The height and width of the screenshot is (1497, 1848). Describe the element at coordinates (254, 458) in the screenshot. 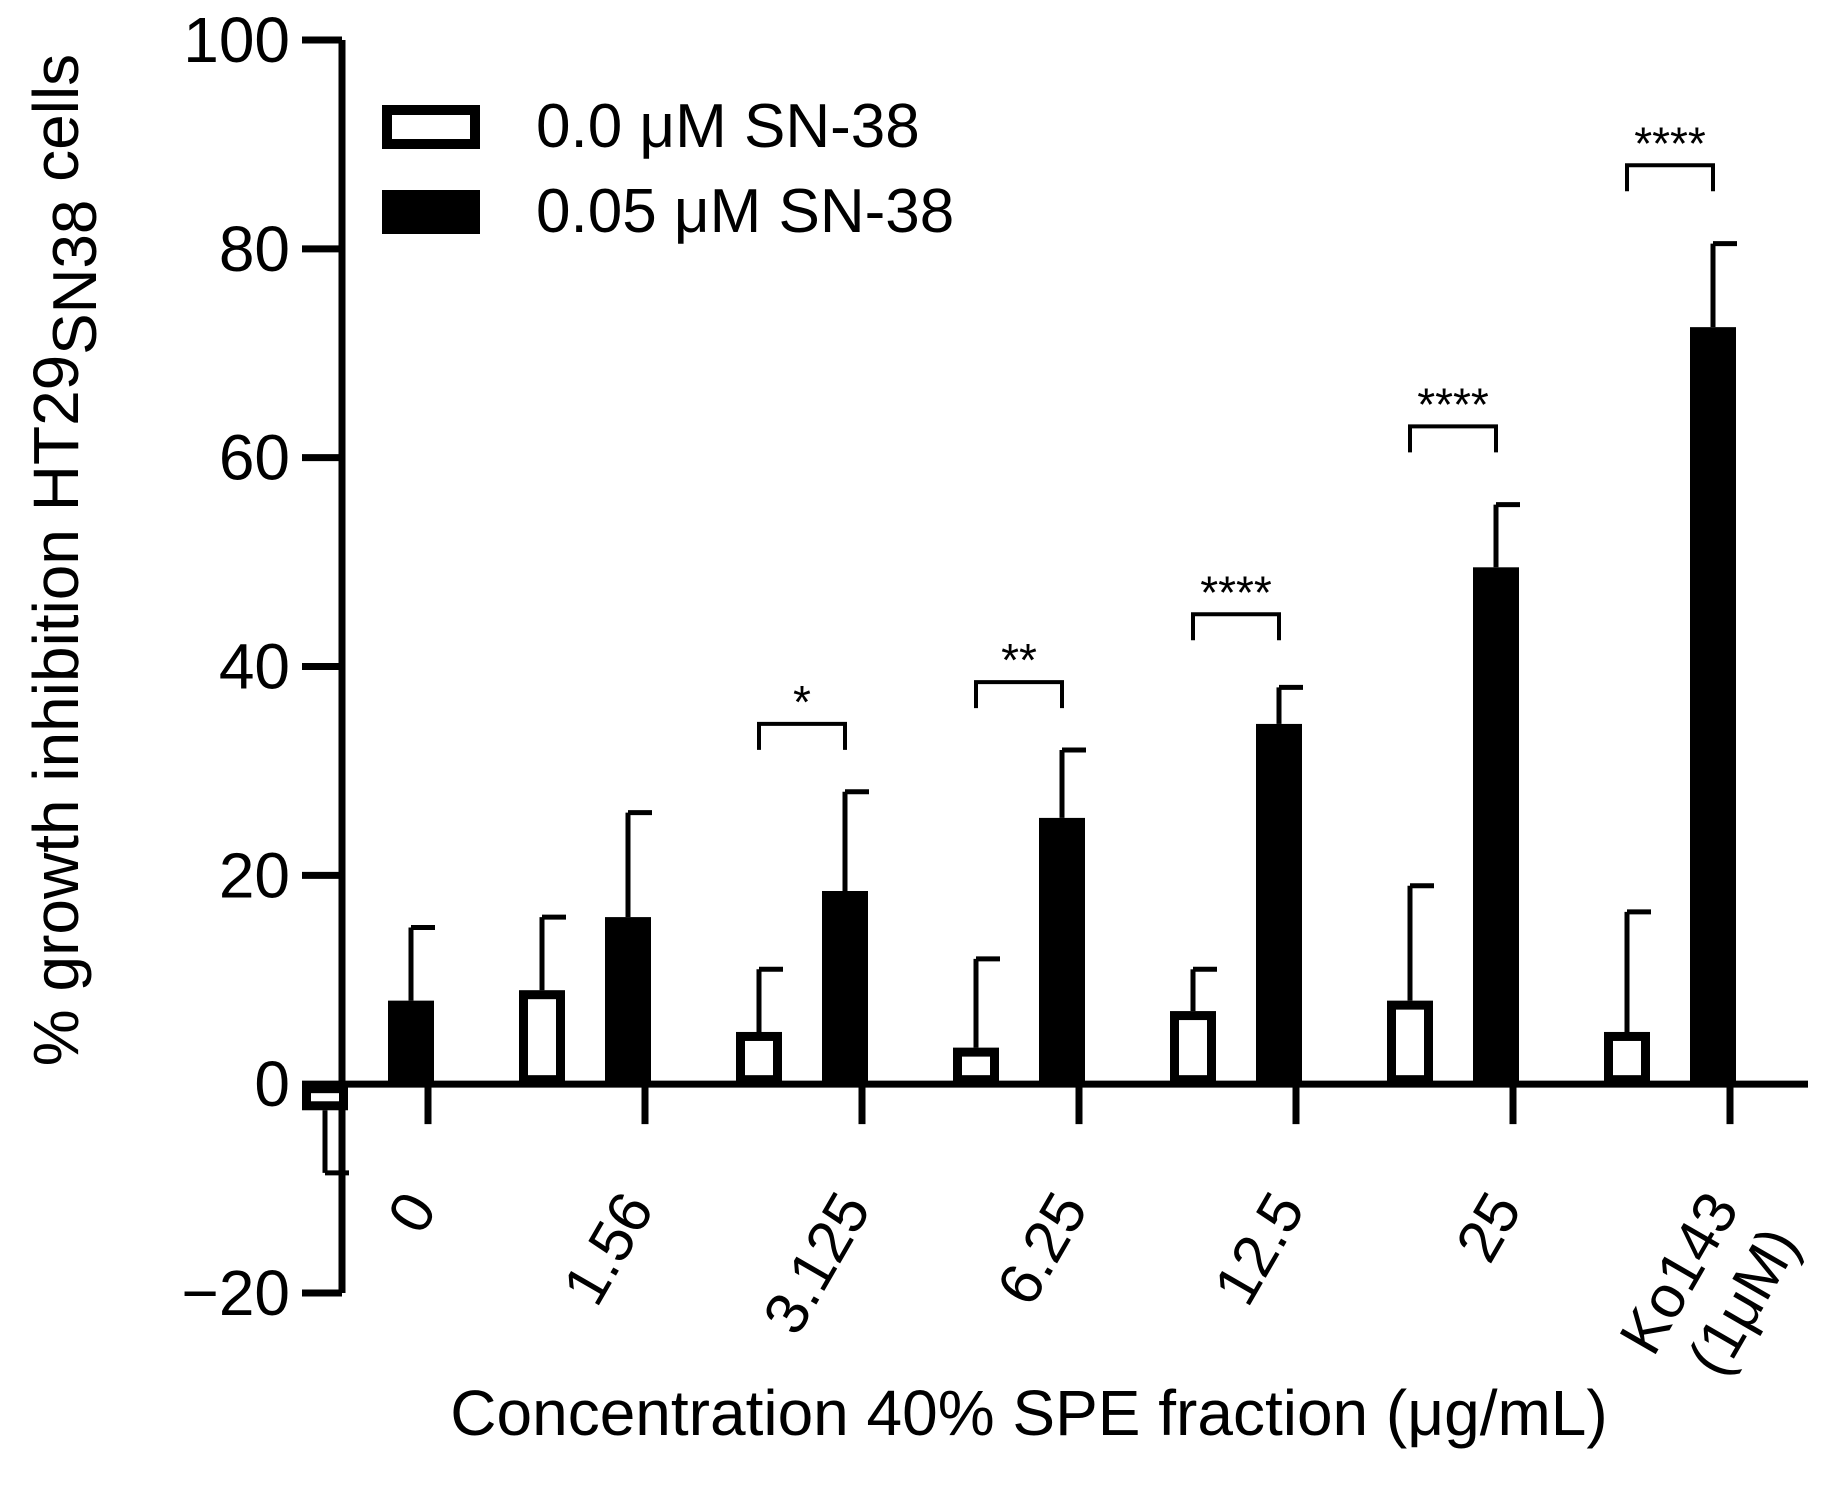

I see `y-tick-label: 60` at that location.